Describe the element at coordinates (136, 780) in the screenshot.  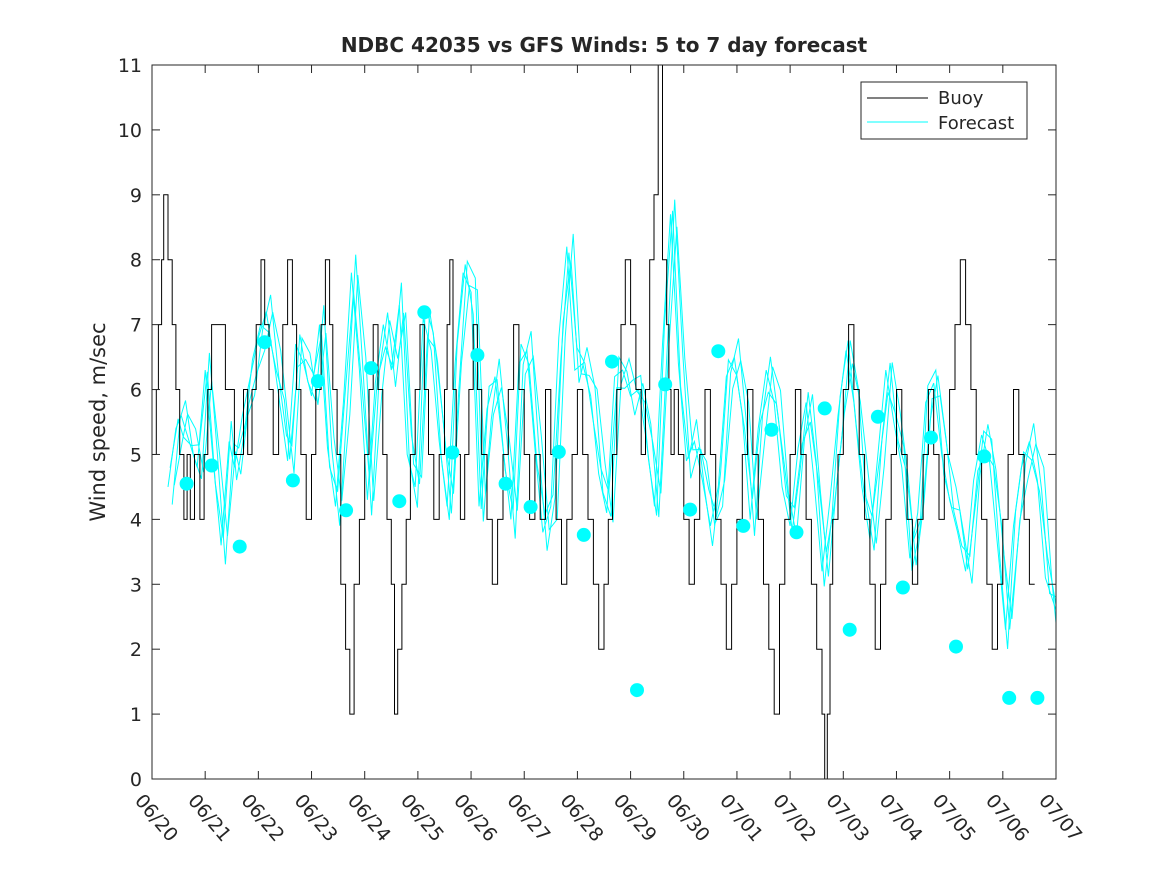
I see `y-tick-label: 0` at that location.